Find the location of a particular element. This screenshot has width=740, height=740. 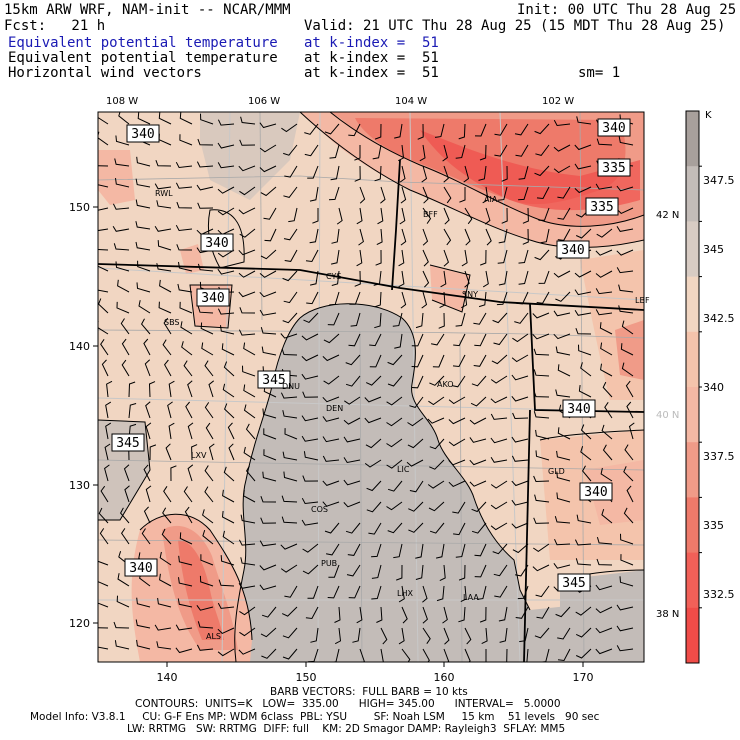

city-label: LIC is located at coordinates (403, 469).